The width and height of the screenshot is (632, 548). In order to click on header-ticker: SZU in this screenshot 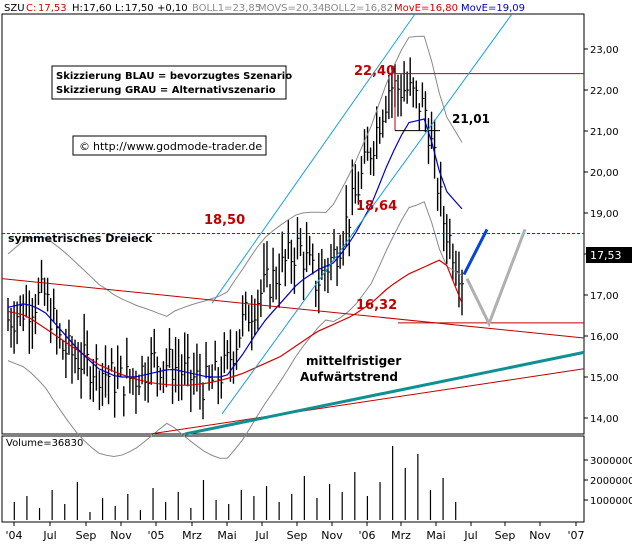, I will do `click(14, 8)`.